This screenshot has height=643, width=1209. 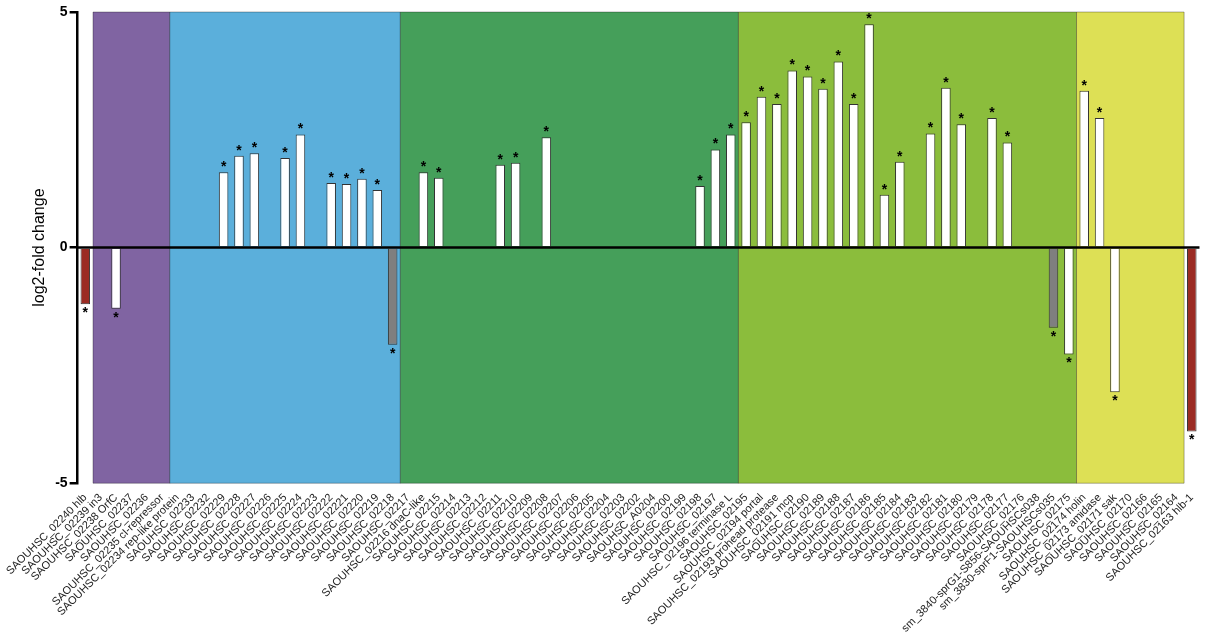 What do you see at coordinates (63, 246) in the screenshot?
I see `y-tick-label: 0` at bounding box center [63, 246].